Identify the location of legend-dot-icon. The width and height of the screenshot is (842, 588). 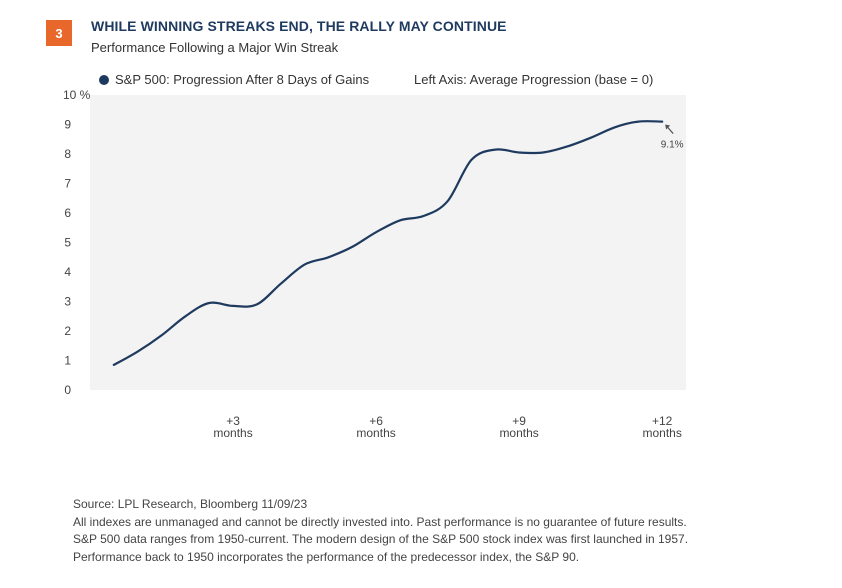
(104, 79).